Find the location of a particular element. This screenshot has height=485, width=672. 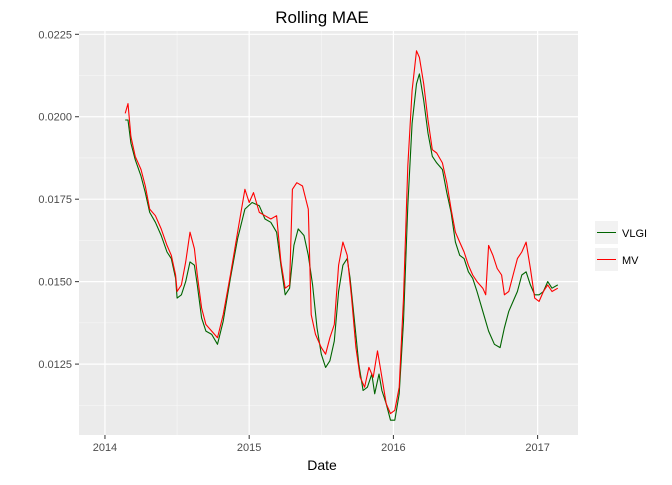

x-tick-label: 2017 is located at coordinates (537, 448).